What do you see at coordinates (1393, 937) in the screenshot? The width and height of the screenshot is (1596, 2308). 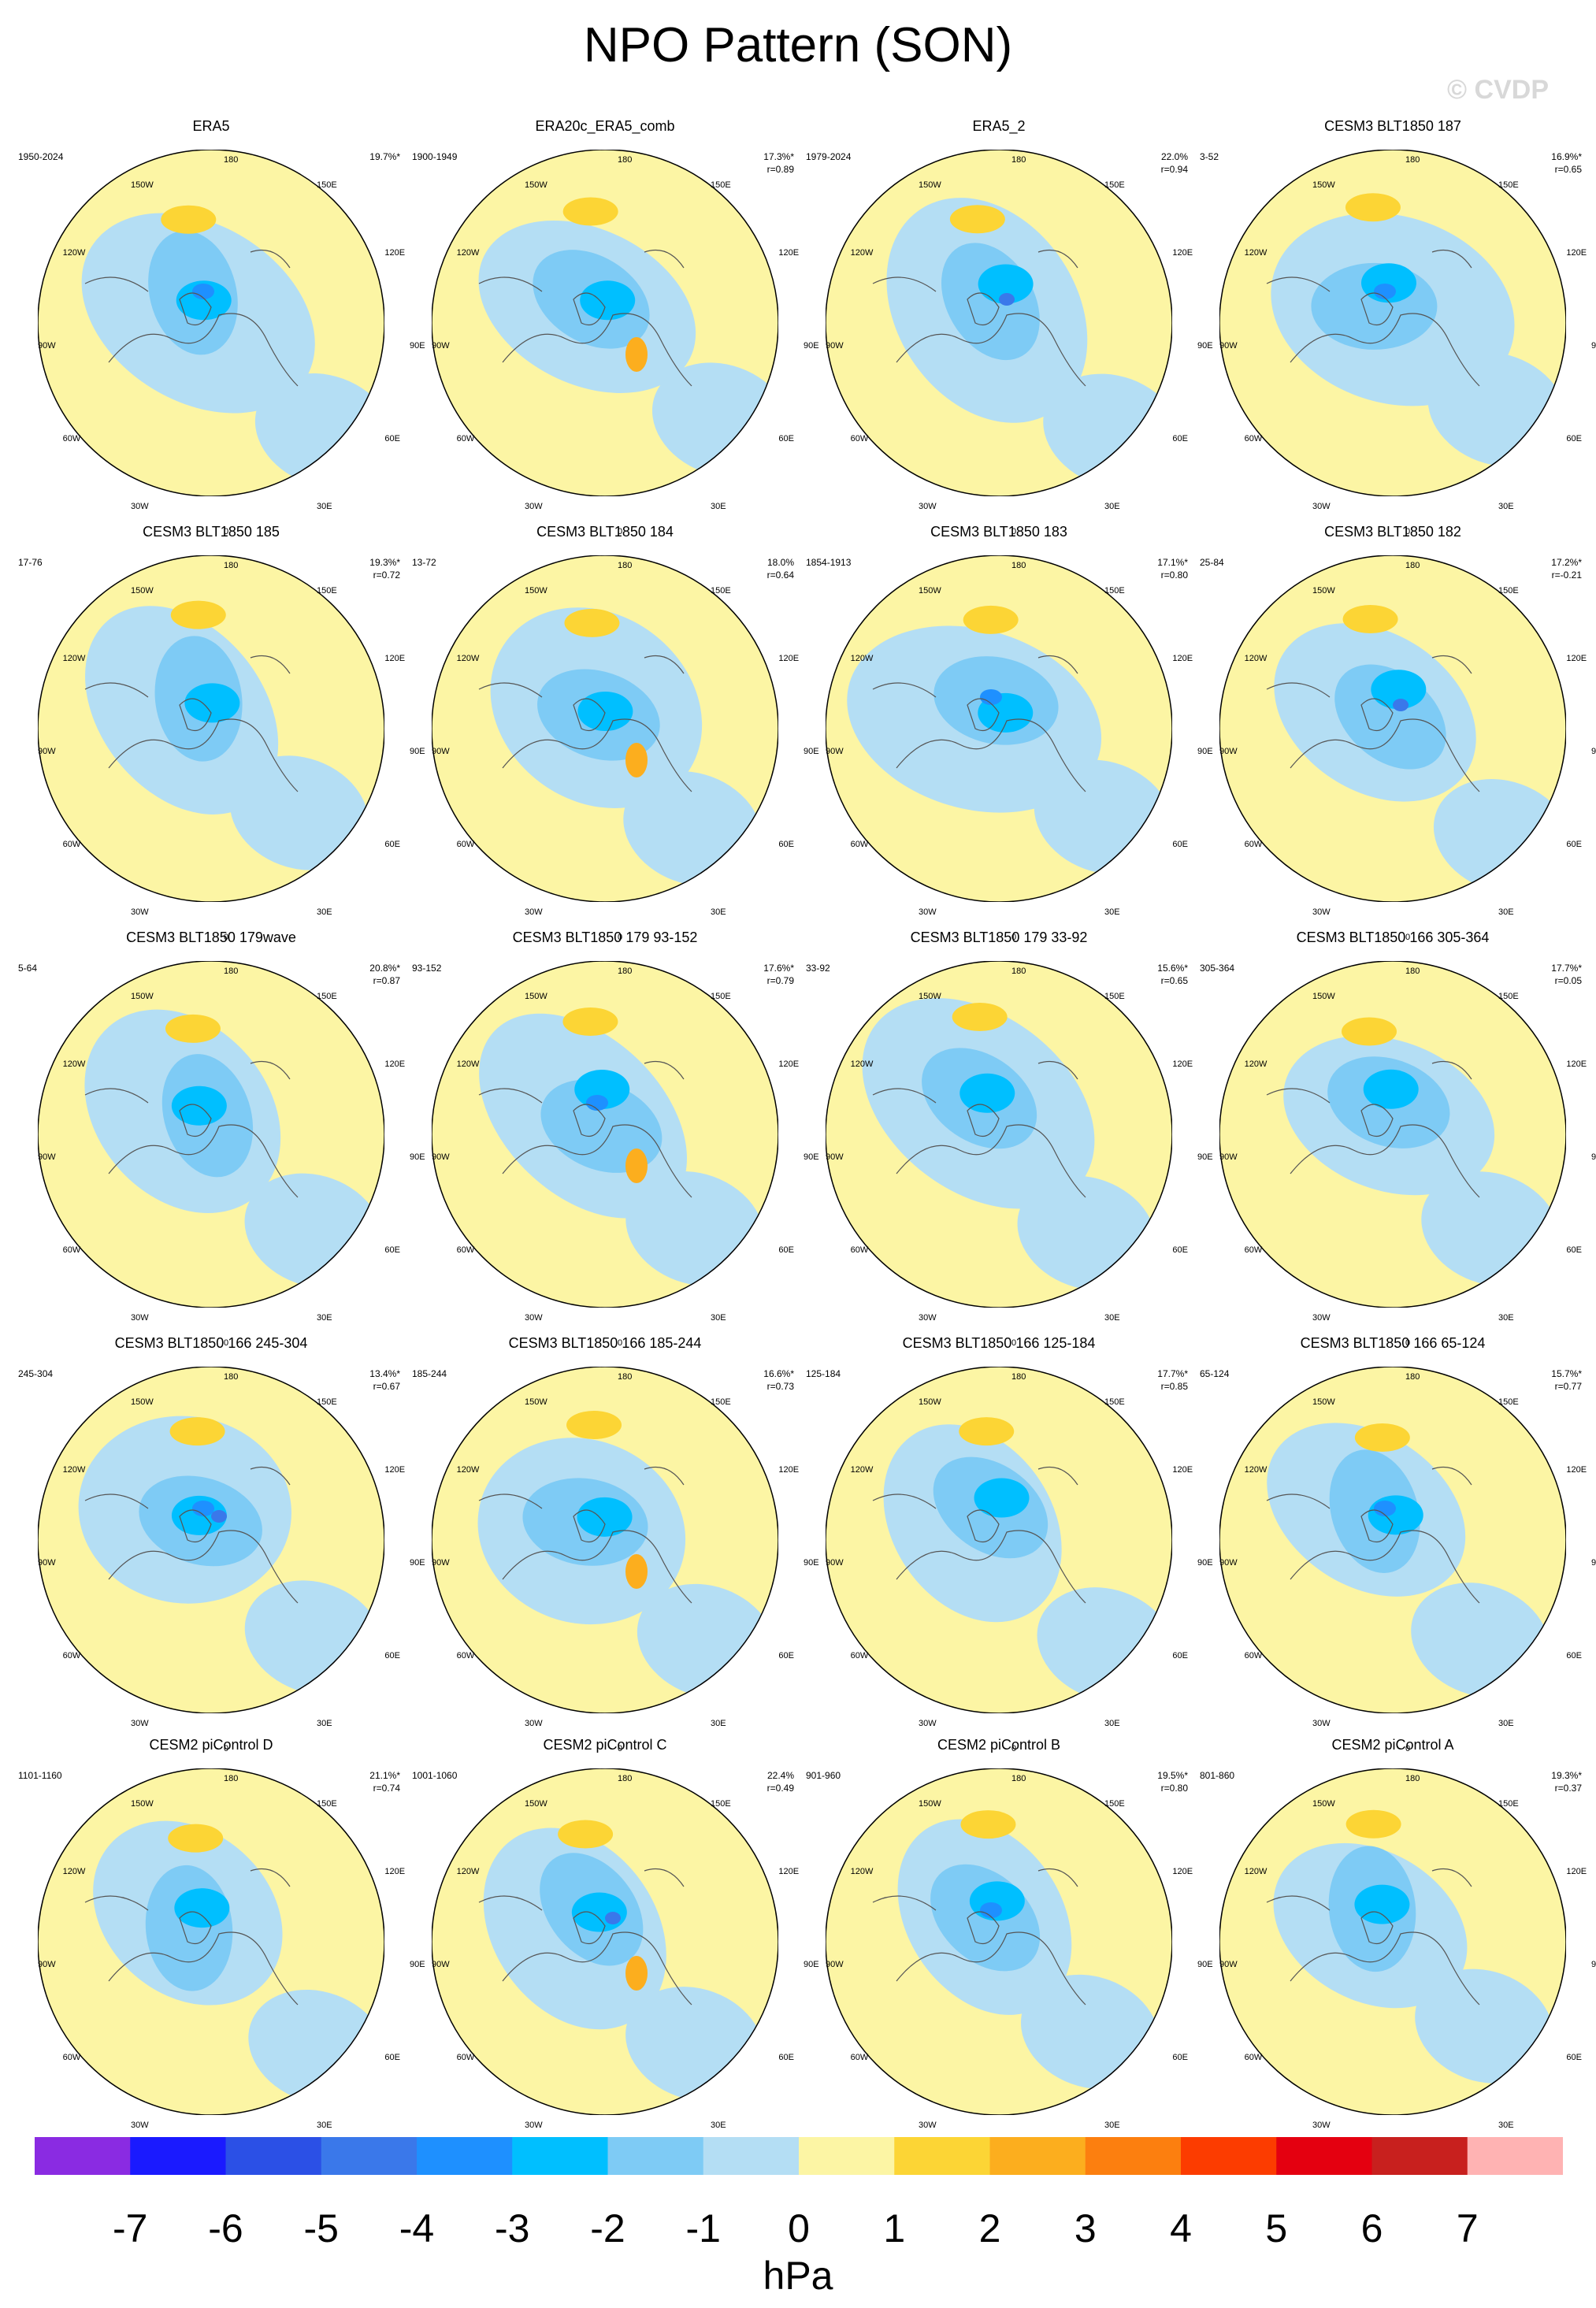 I see `panel-title: CESM3 BLT1850 166 305-364` at bounding box center [1393, 937].